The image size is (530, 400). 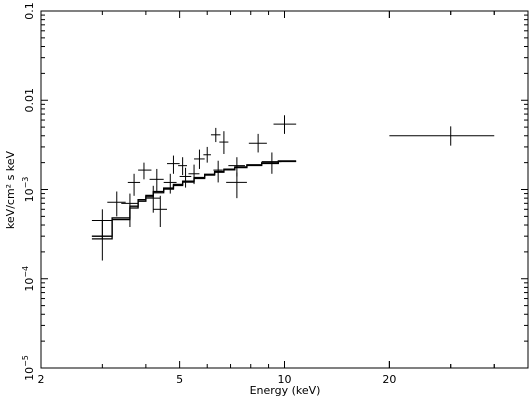 I want to click on y-tick-label: 10−4, so click(x=28, y=279).